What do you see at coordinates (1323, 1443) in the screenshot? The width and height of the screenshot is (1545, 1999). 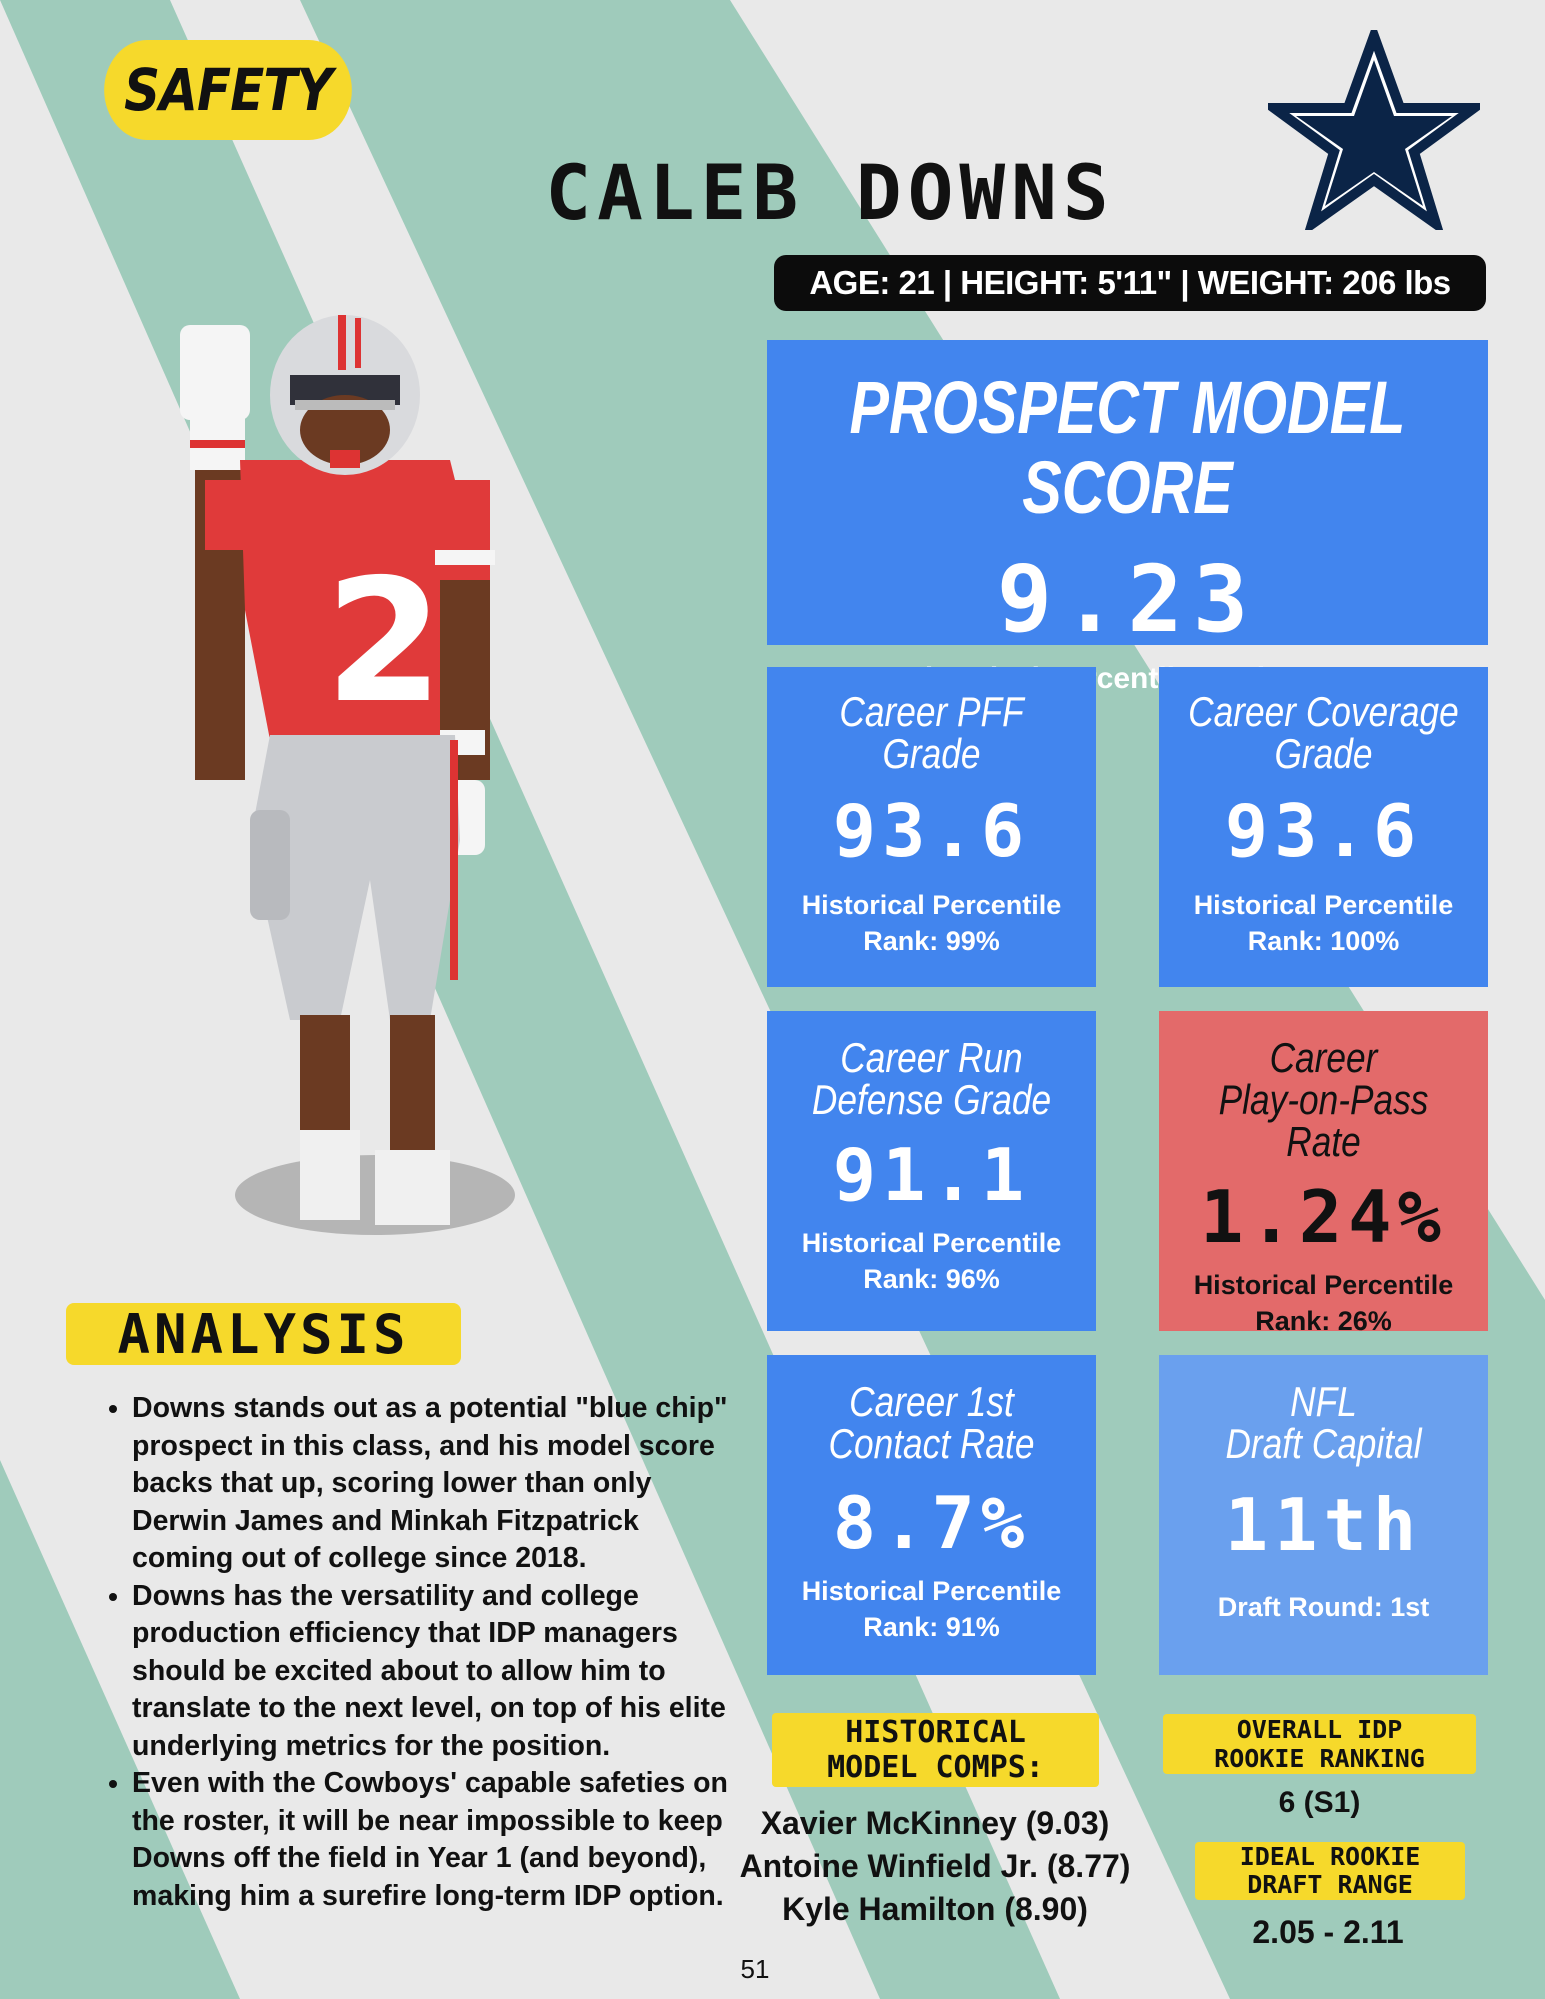 I see `stat-title: Draft Capital` at bounding box center [1323, 1443].